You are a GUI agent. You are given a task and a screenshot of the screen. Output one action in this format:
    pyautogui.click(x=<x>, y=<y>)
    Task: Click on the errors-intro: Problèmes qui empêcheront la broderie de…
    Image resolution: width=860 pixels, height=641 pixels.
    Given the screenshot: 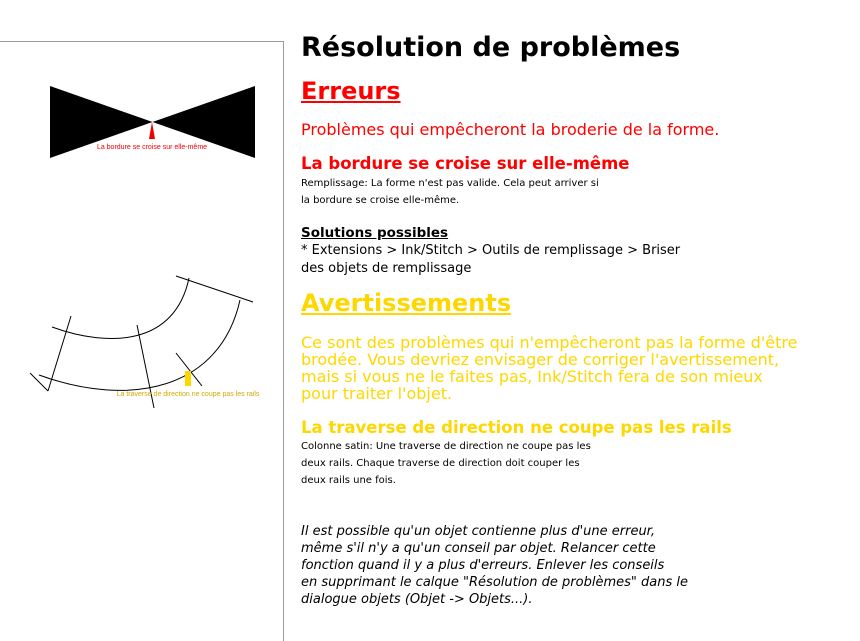 What is the action you would take?
    pyautogui.click(x=510, y=129)
    